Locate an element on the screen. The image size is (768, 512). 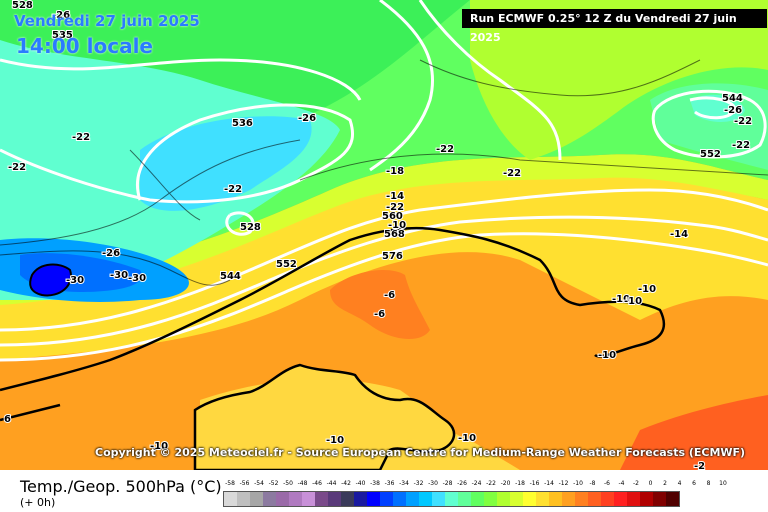
legend-label: 8 is located at coordinates (708, 483).